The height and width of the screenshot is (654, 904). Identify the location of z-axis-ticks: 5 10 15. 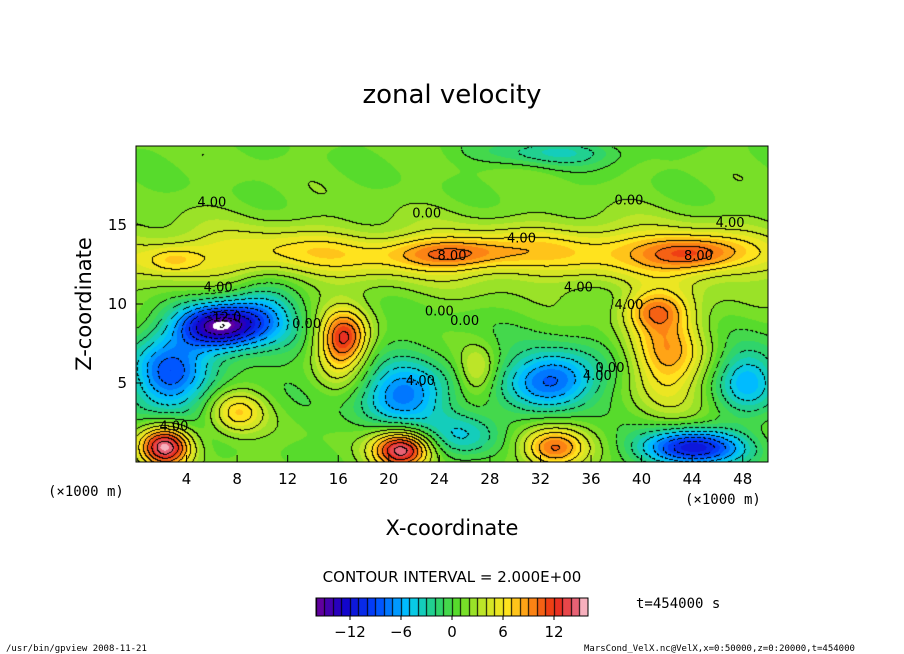
(125, 304).